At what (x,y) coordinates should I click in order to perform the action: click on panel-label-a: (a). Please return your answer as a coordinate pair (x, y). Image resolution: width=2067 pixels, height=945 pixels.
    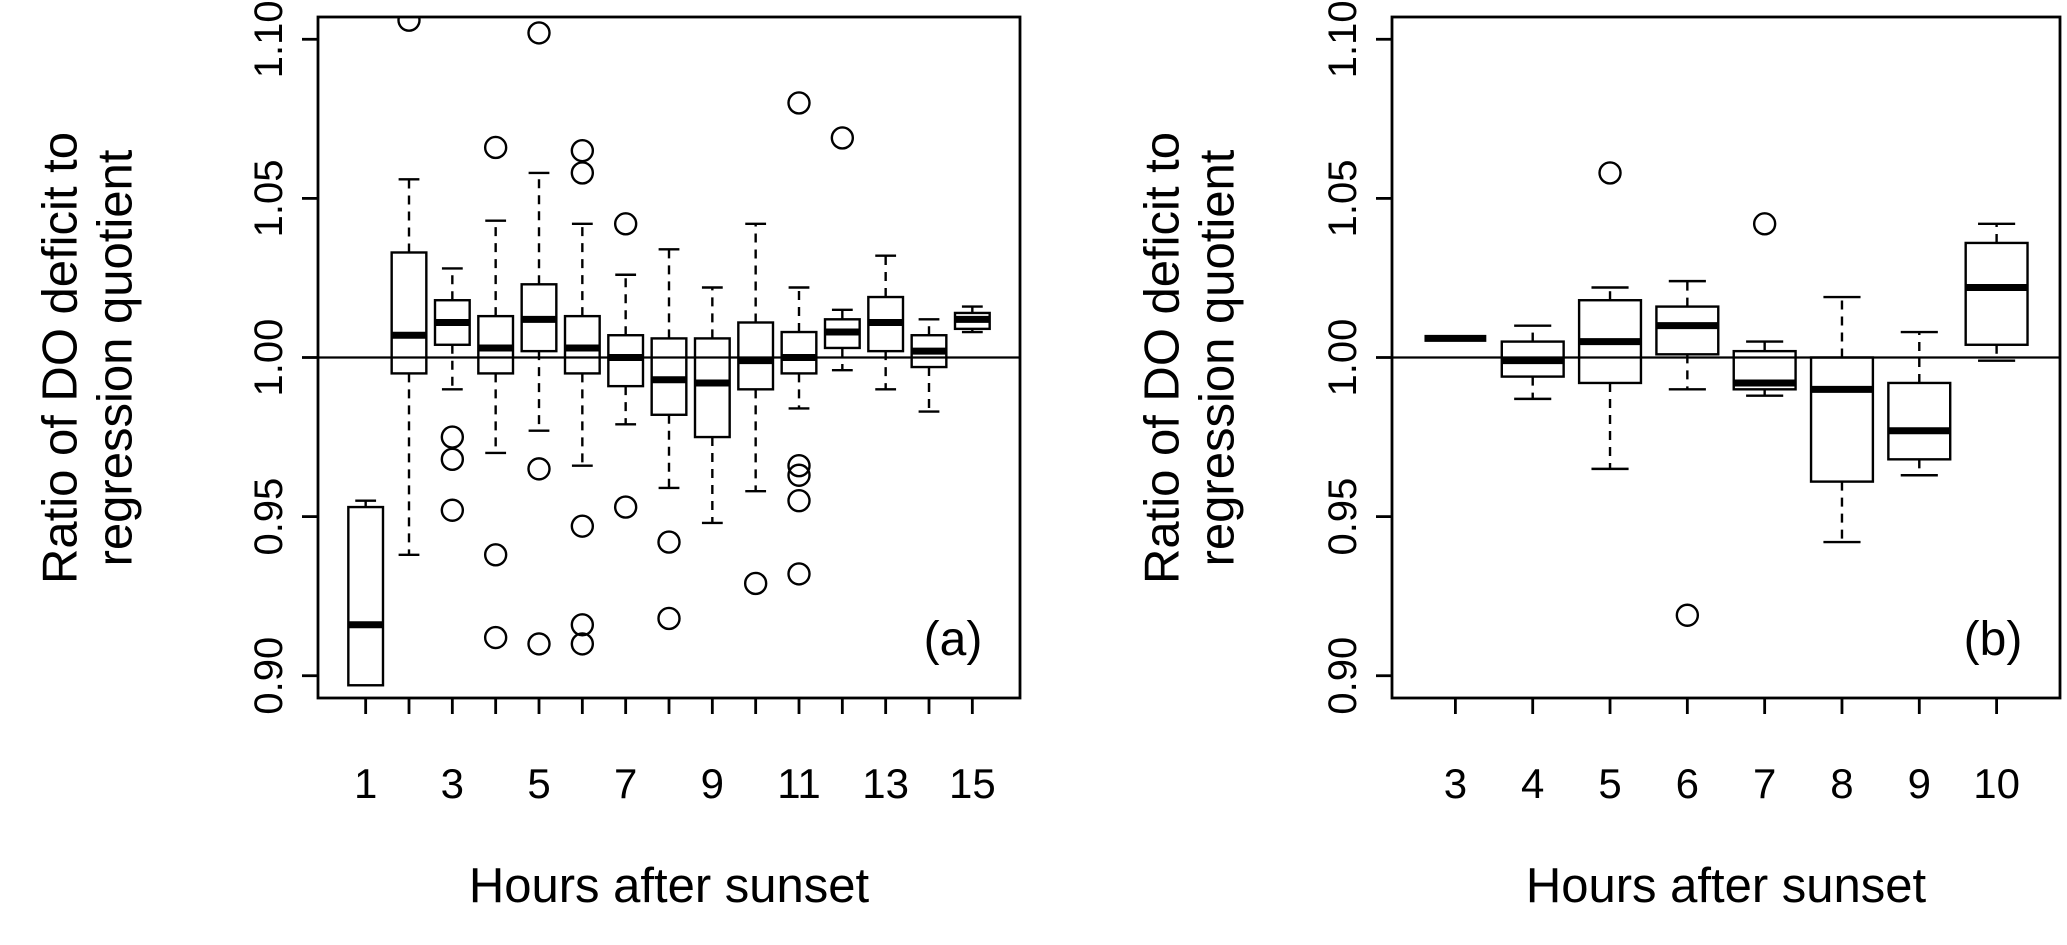
    Looking at the image, I should click on (953, 639).